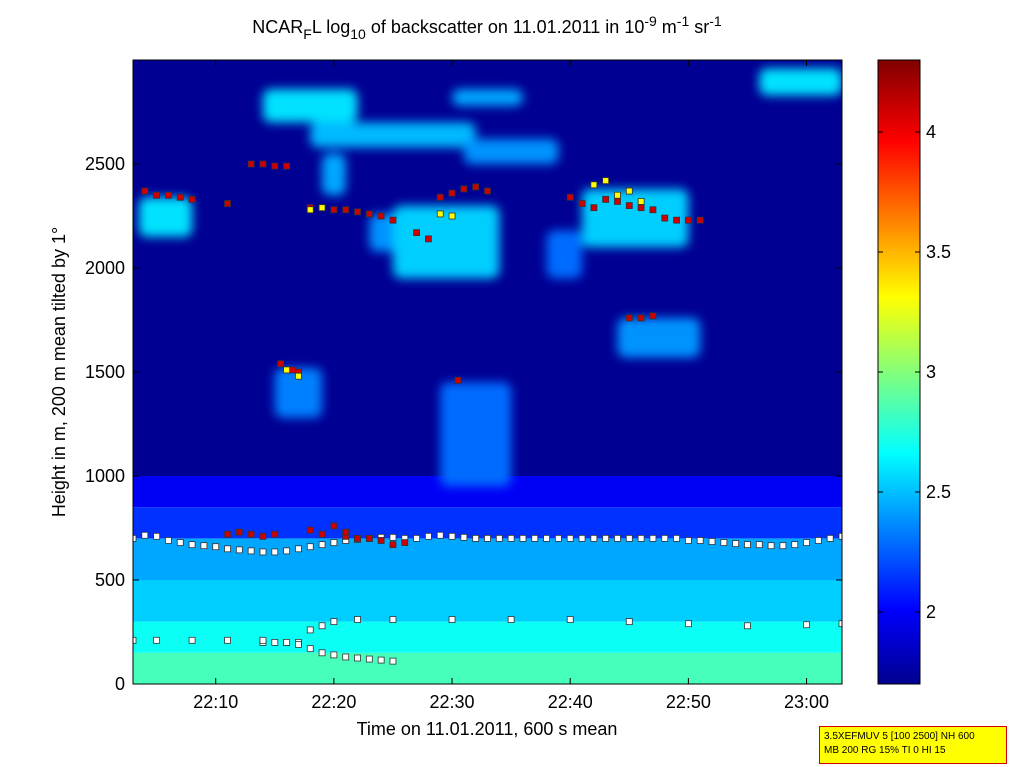 This screenshot has height=767, width=1023. What do you see at coordinates (110, 580) in the screenshot?
I see `y-tick-label: 500` at bounding box center [110, 580].